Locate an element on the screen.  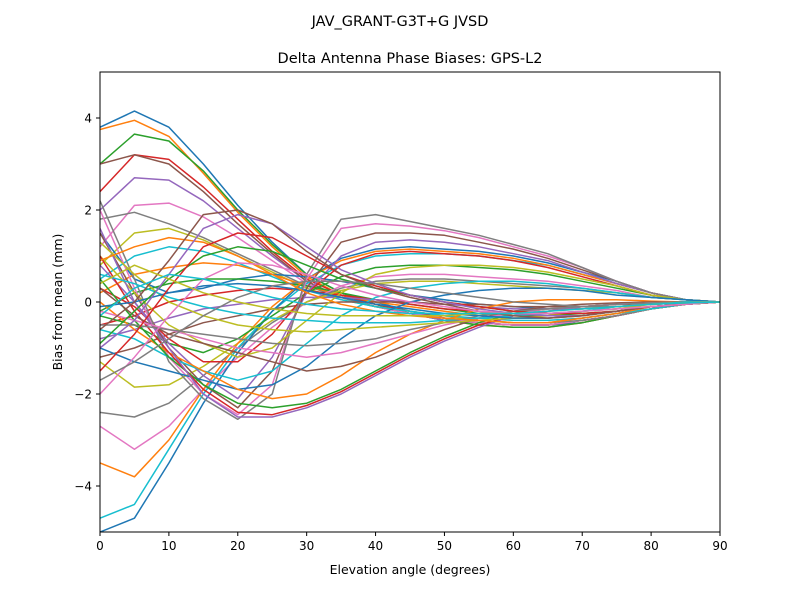
y-tick-label: −4 is located at coordinates (83, 487).